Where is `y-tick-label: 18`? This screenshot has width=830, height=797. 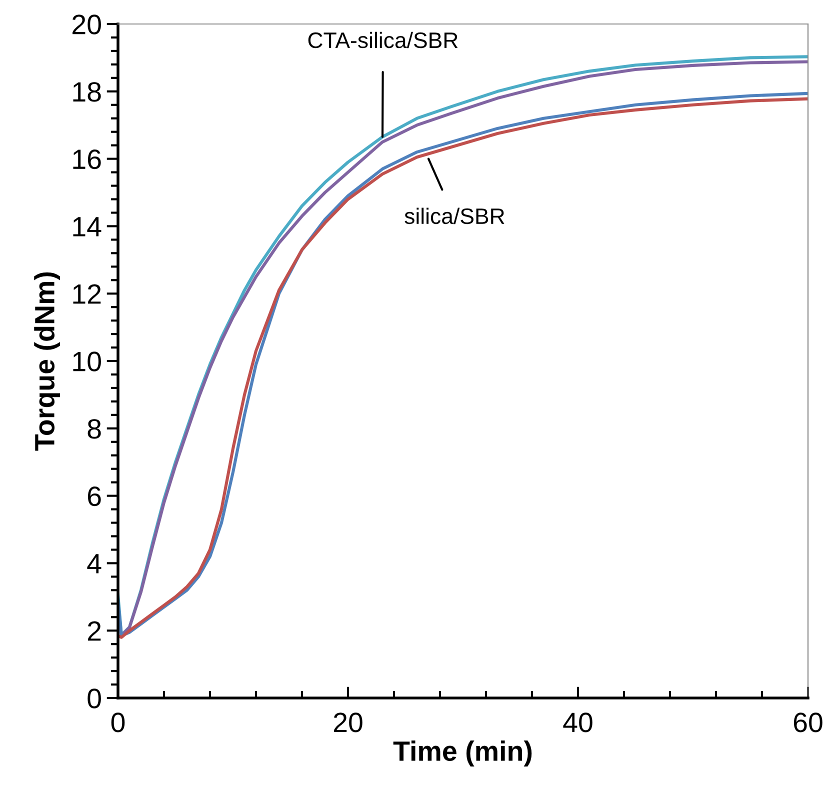 y-tick-label: 18 is located at coordinates (87, 92).